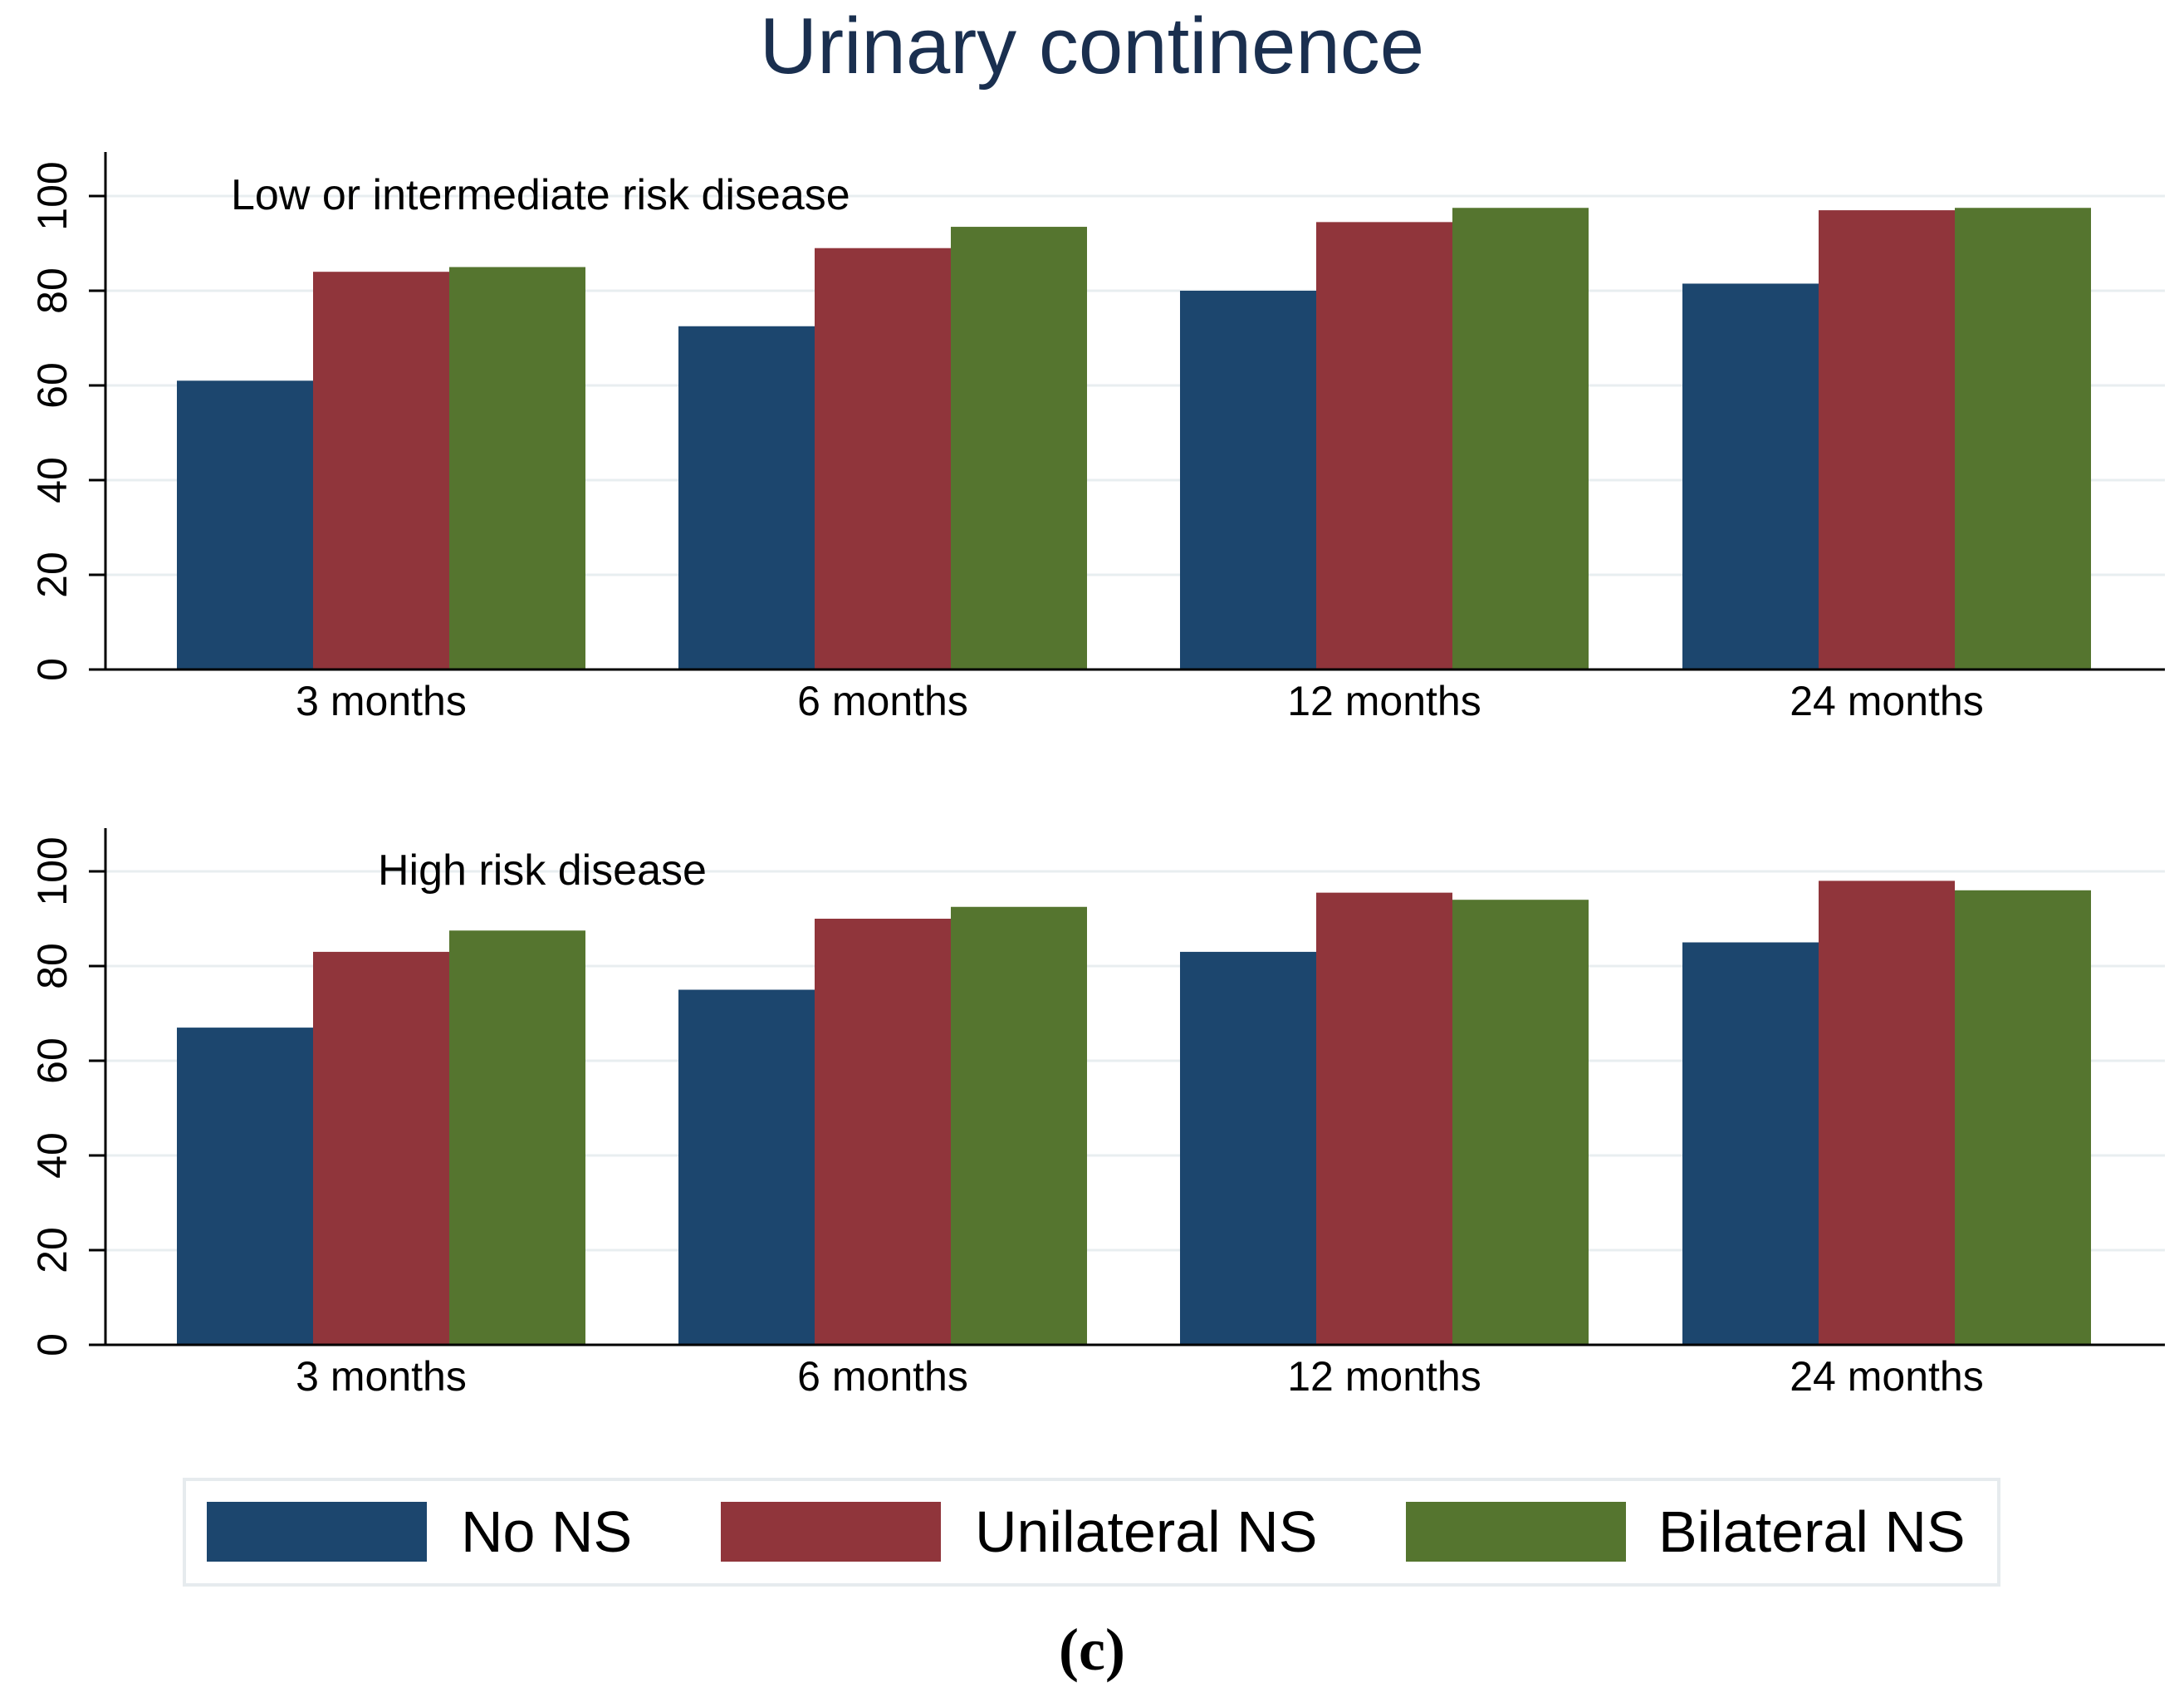 The width and height of the screenshot is (2184, 1707). Describe the element at coordinates (317, 1532) in the screenshot. I see `legend-swatch-no-ns` at that location.